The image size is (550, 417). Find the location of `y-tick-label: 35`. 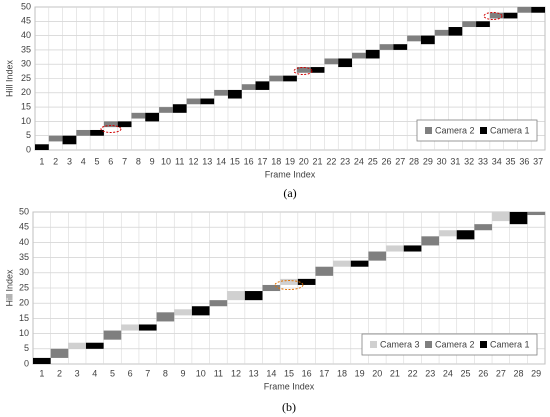

y-tick-label: 35 is located at coordinates (24, 257).